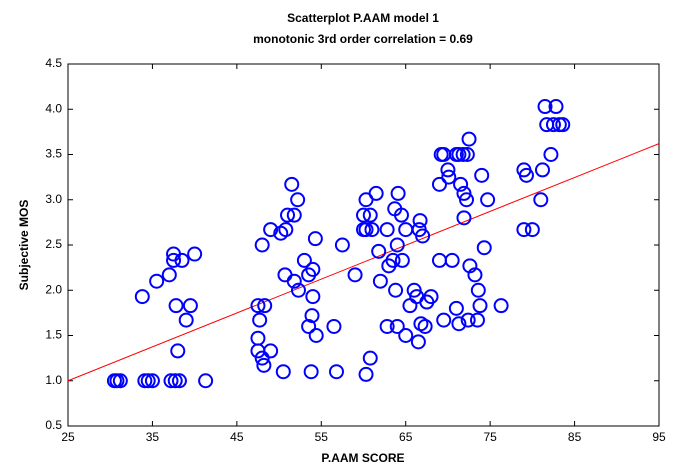 Image resolution: width=676 pixels, height=471 pixels. What do you see at coordinates (68, 437) in the screenshot?
I see `x-tick-label: 25` at bounding box center [68, 437].